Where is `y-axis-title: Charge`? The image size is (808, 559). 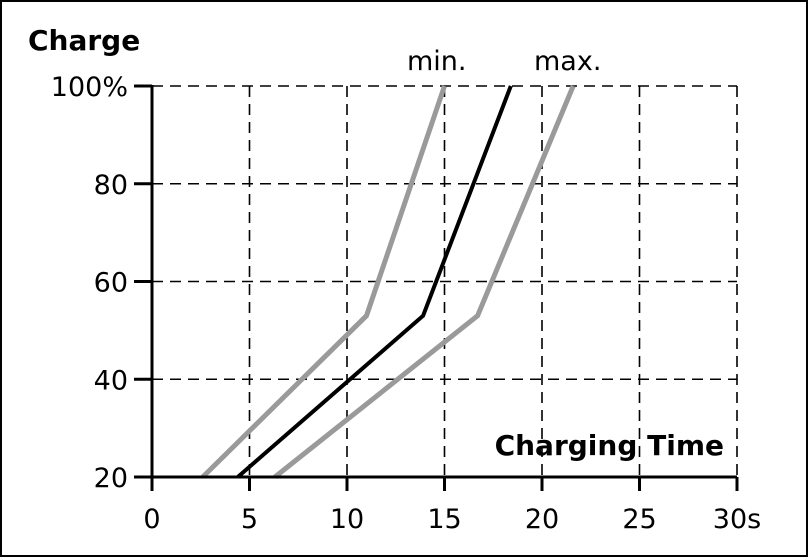 y-axis-title: Charge is located at coordinates (84, 40).